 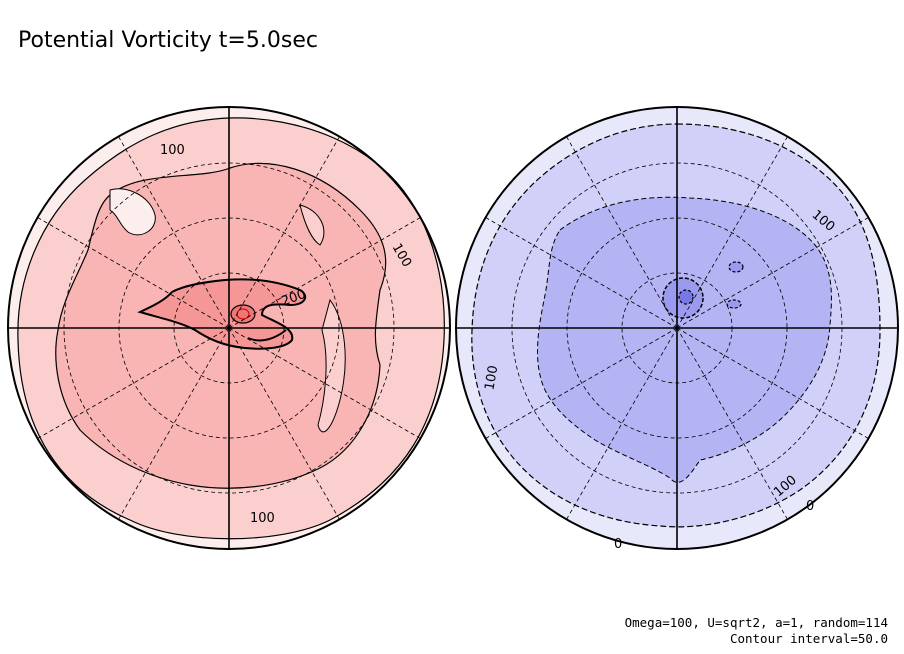 I want to click on south-label-bottom: 0, so click(x=618, y=544).